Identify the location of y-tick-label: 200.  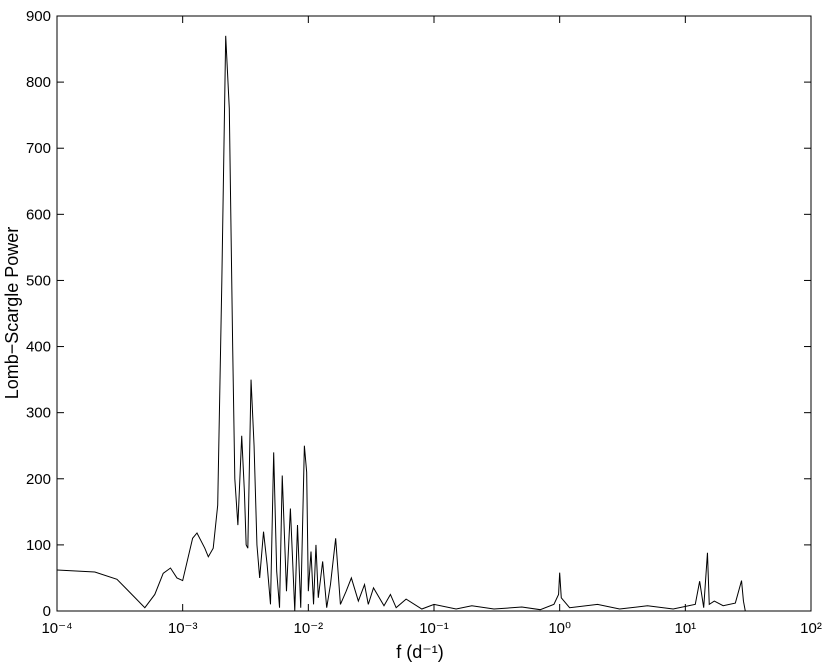
(38, 479).